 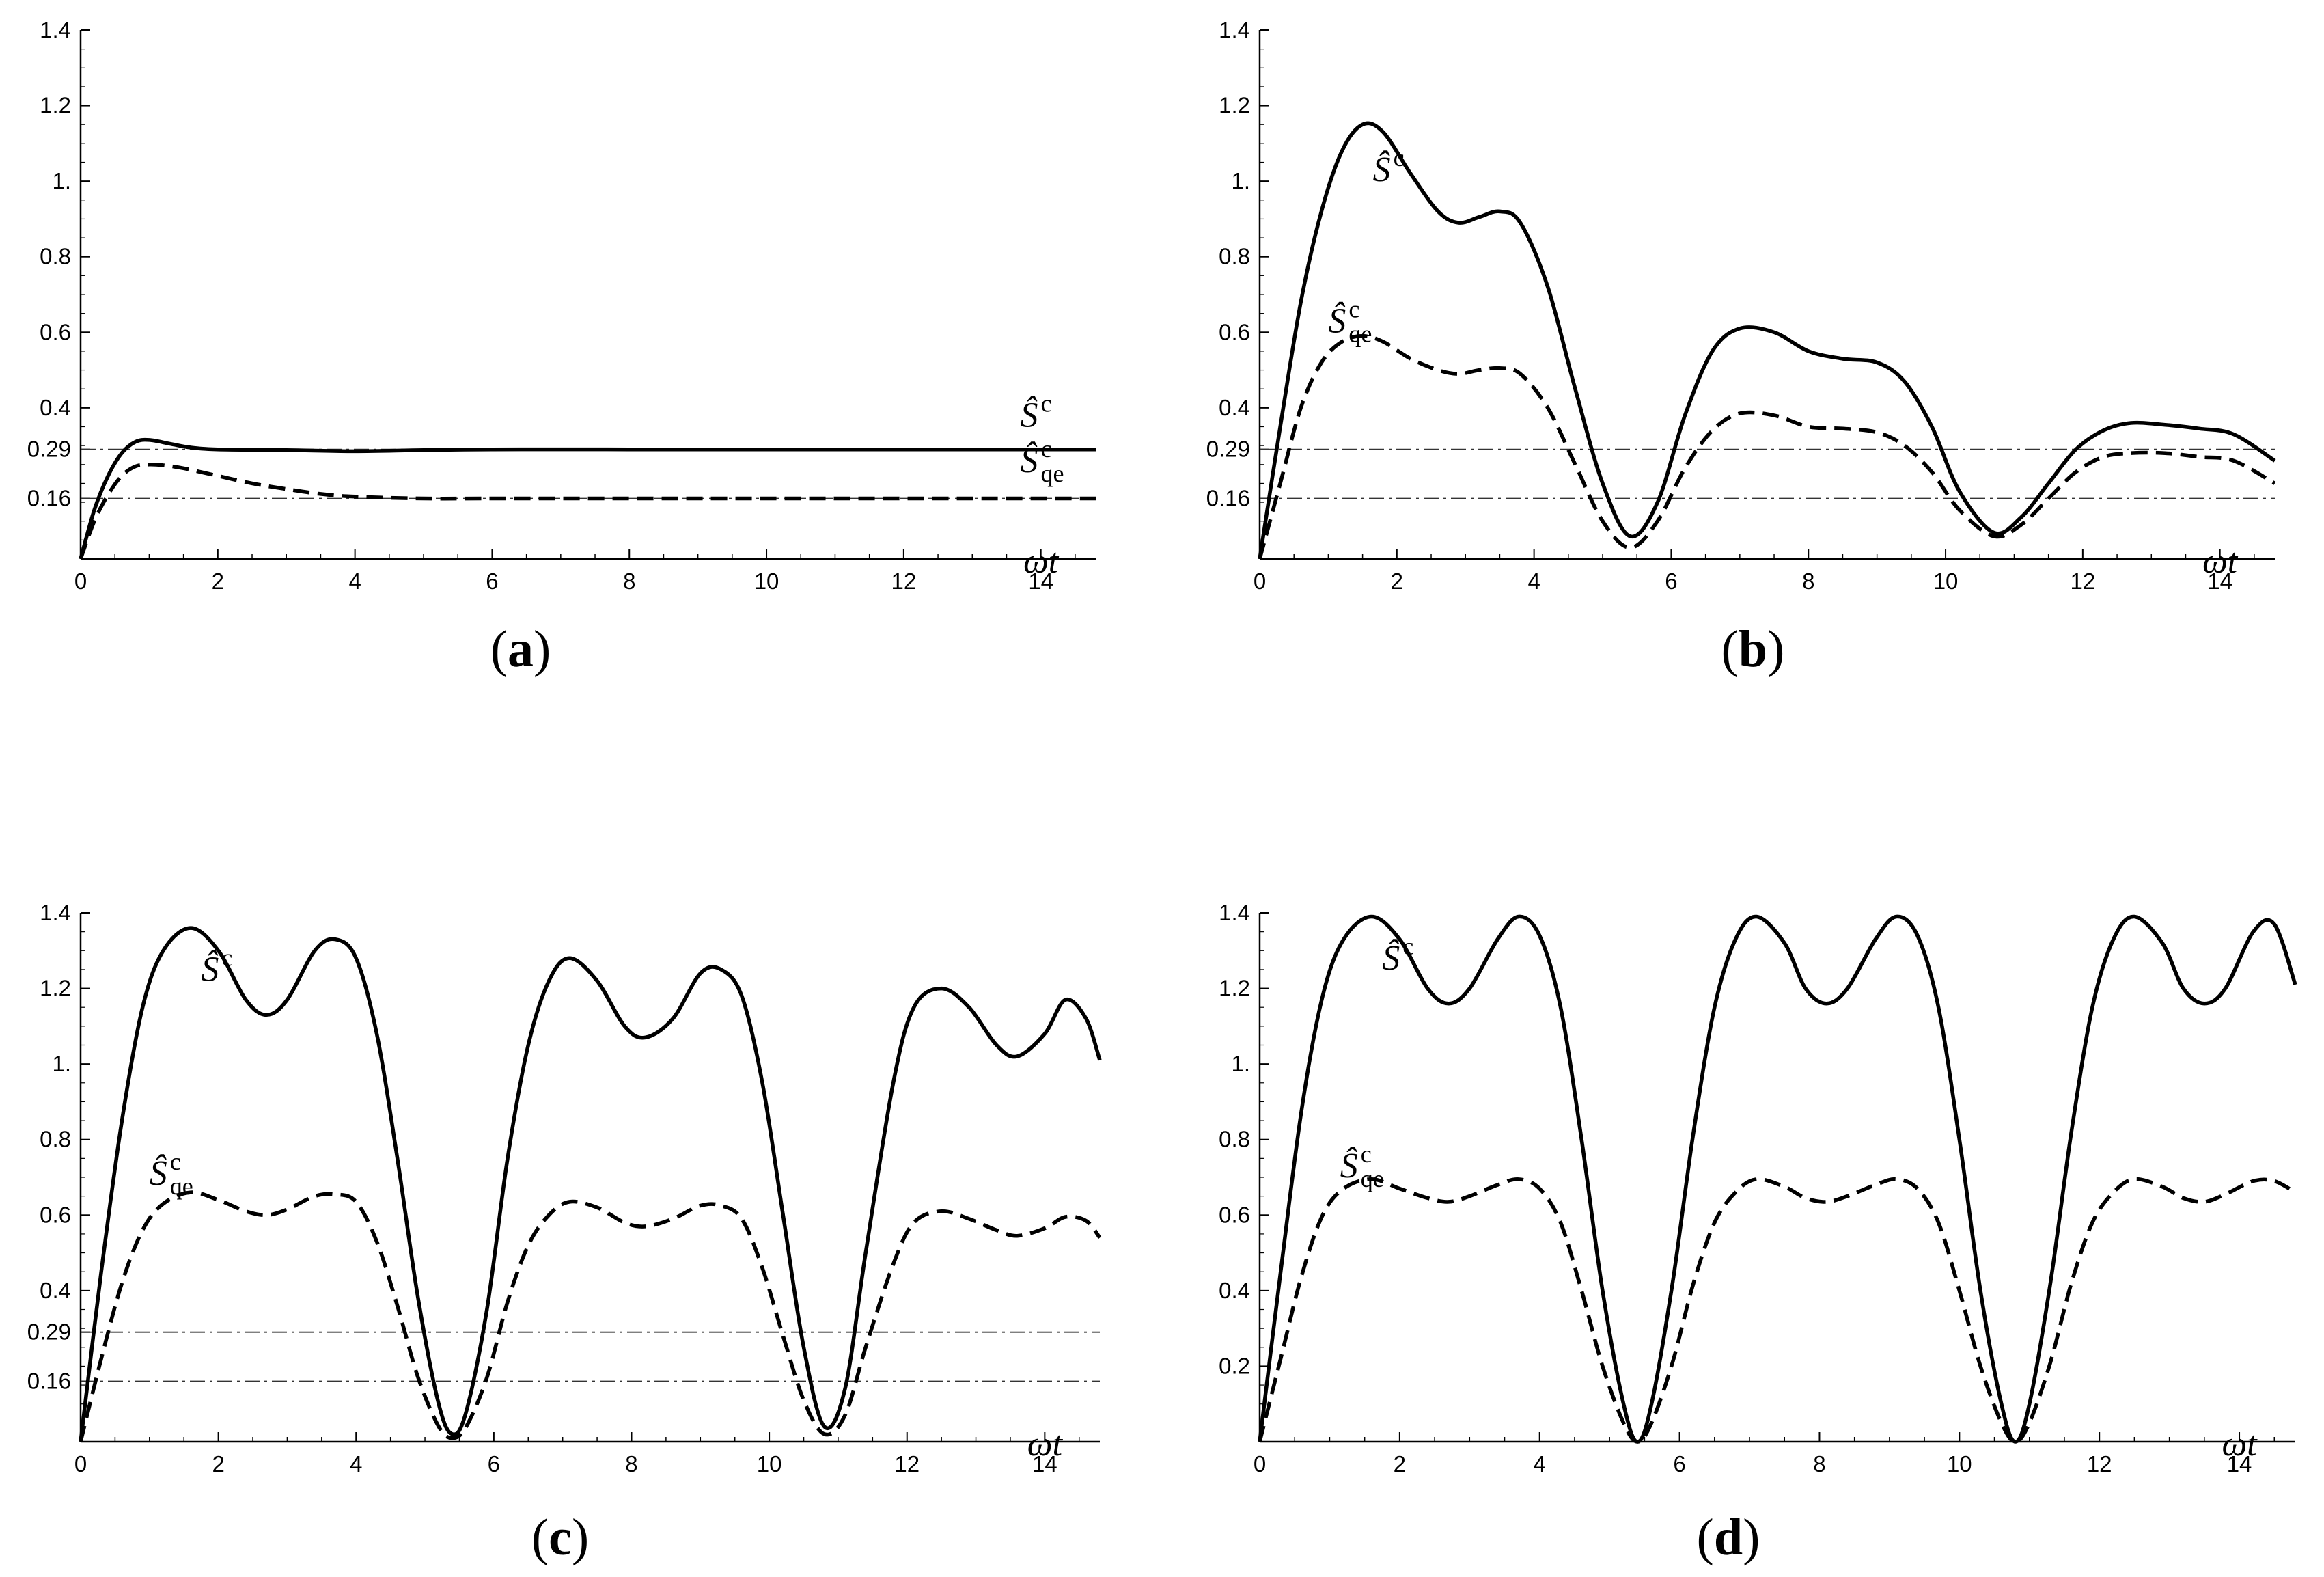 I want to click on panel-label: (b), so click(x=1753, y=649).